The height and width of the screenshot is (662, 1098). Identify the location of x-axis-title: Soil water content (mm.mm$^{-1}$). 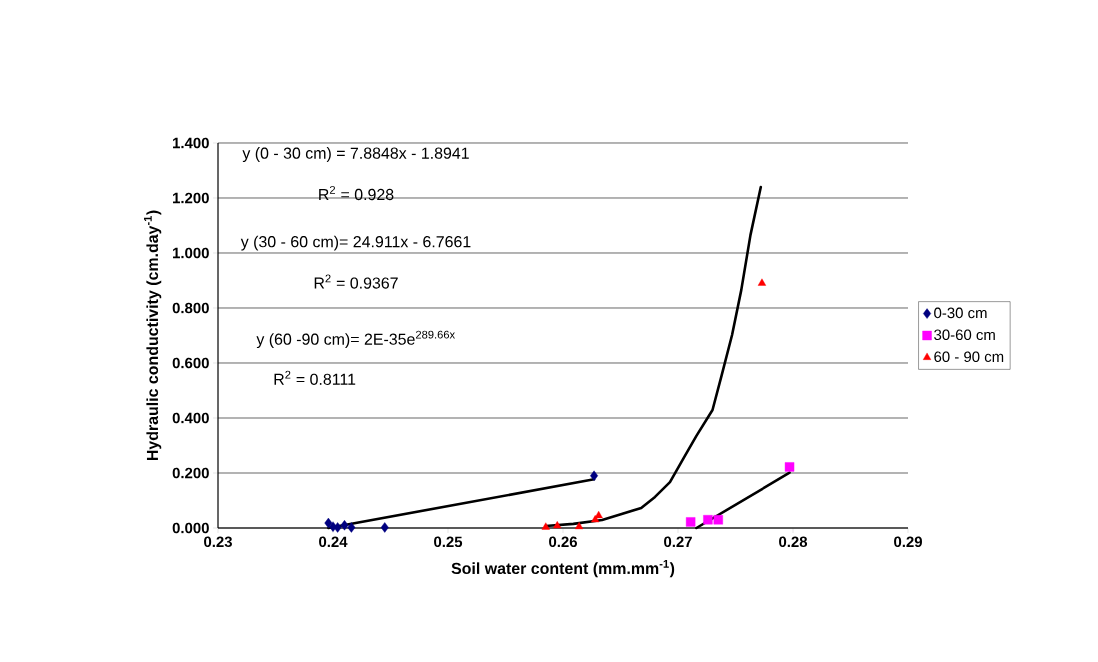
(563, 568).